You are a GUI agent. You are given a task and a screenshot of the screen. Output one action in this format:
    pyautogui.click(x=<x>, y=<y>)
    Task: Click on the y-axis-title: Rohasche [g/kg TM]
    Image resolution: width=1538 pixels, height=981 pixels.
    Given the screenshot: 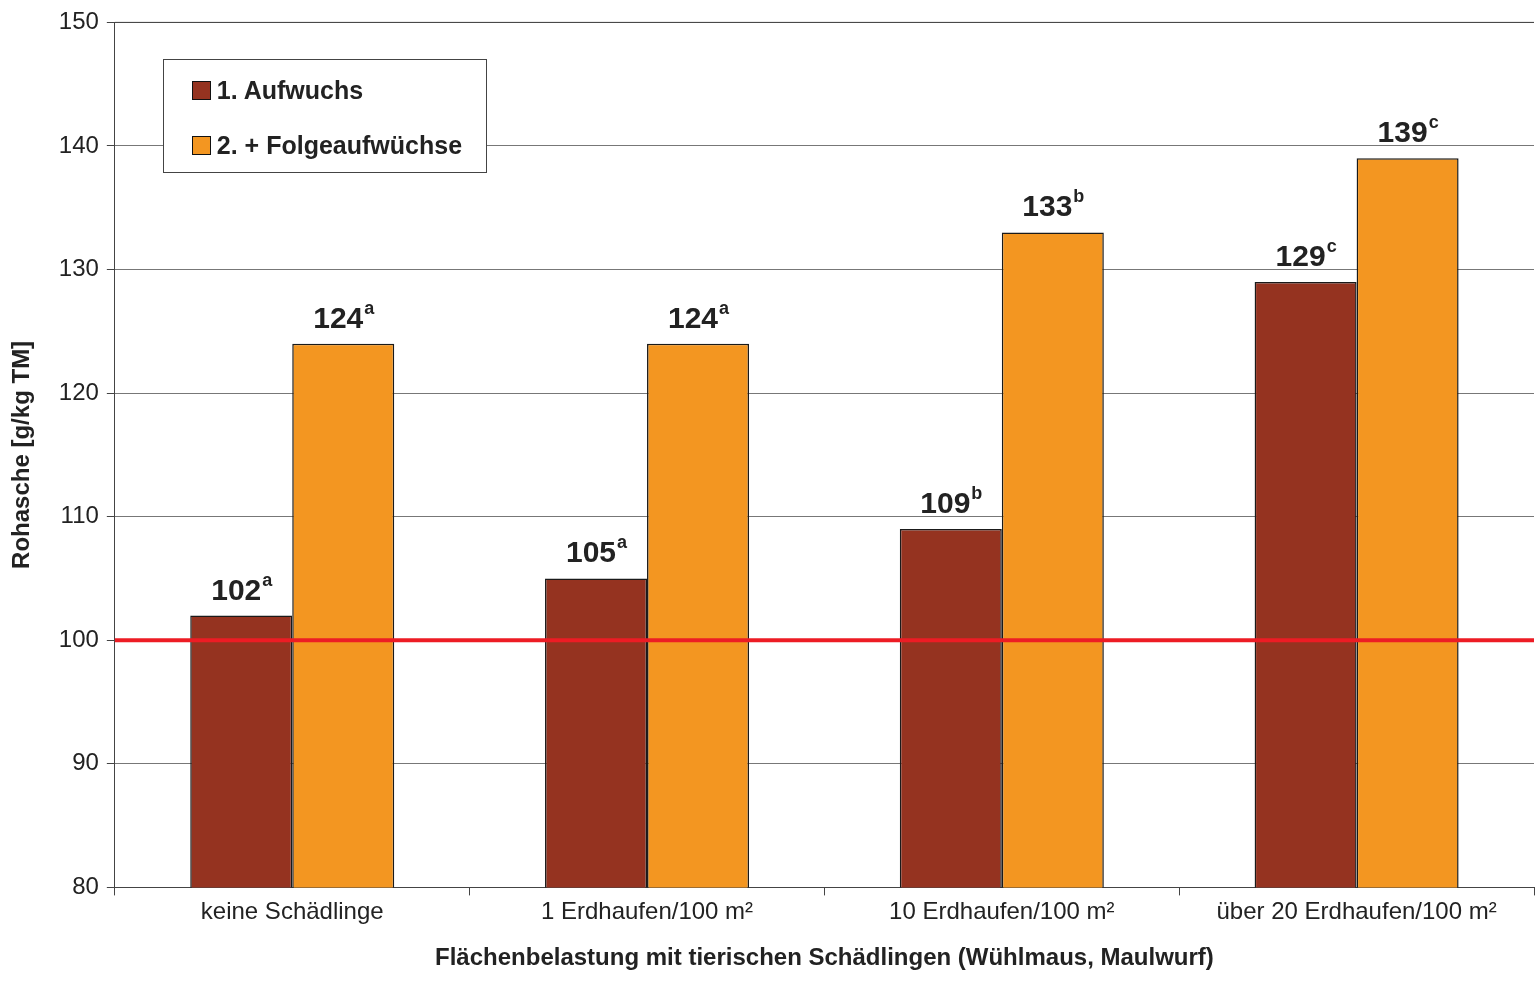 What is the action you would take?
    pyautogui.click(x=21, y=454)
    